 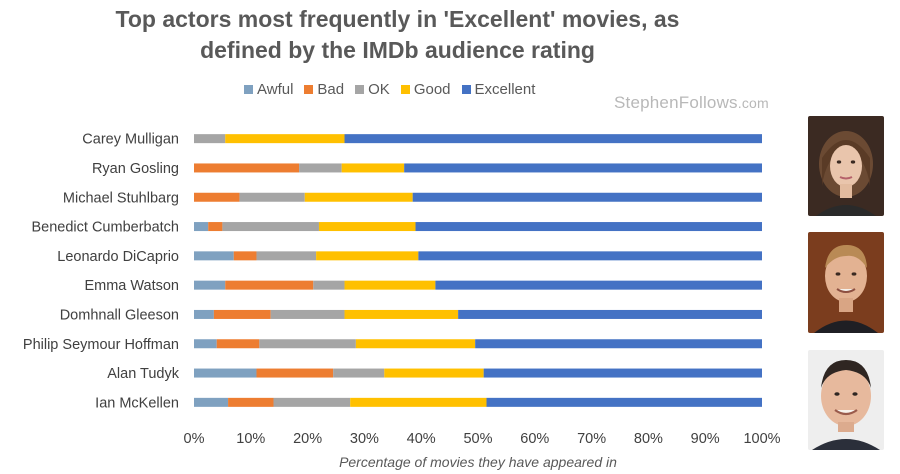 What do you see at coordinates (135, 169) in the screenshot?
I see `category-label: Ryan Gosling` at bounding box center [135, 169].